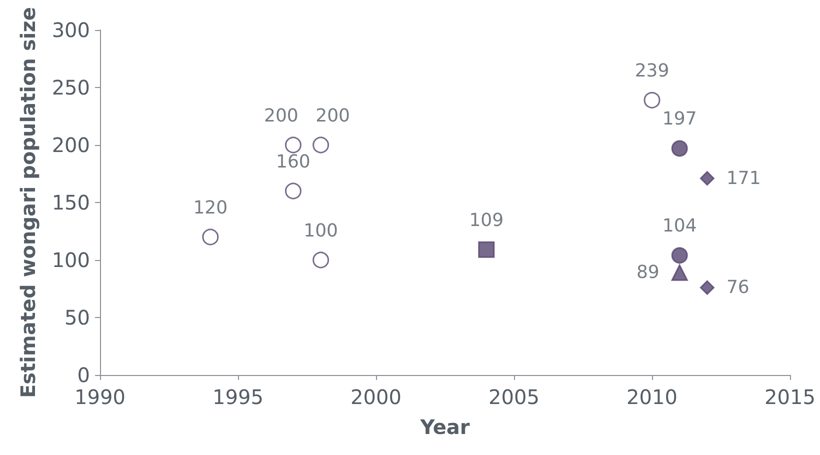 This screenshot has width=820, height=455. I want to click on data-label: 109, so click(486, 220).